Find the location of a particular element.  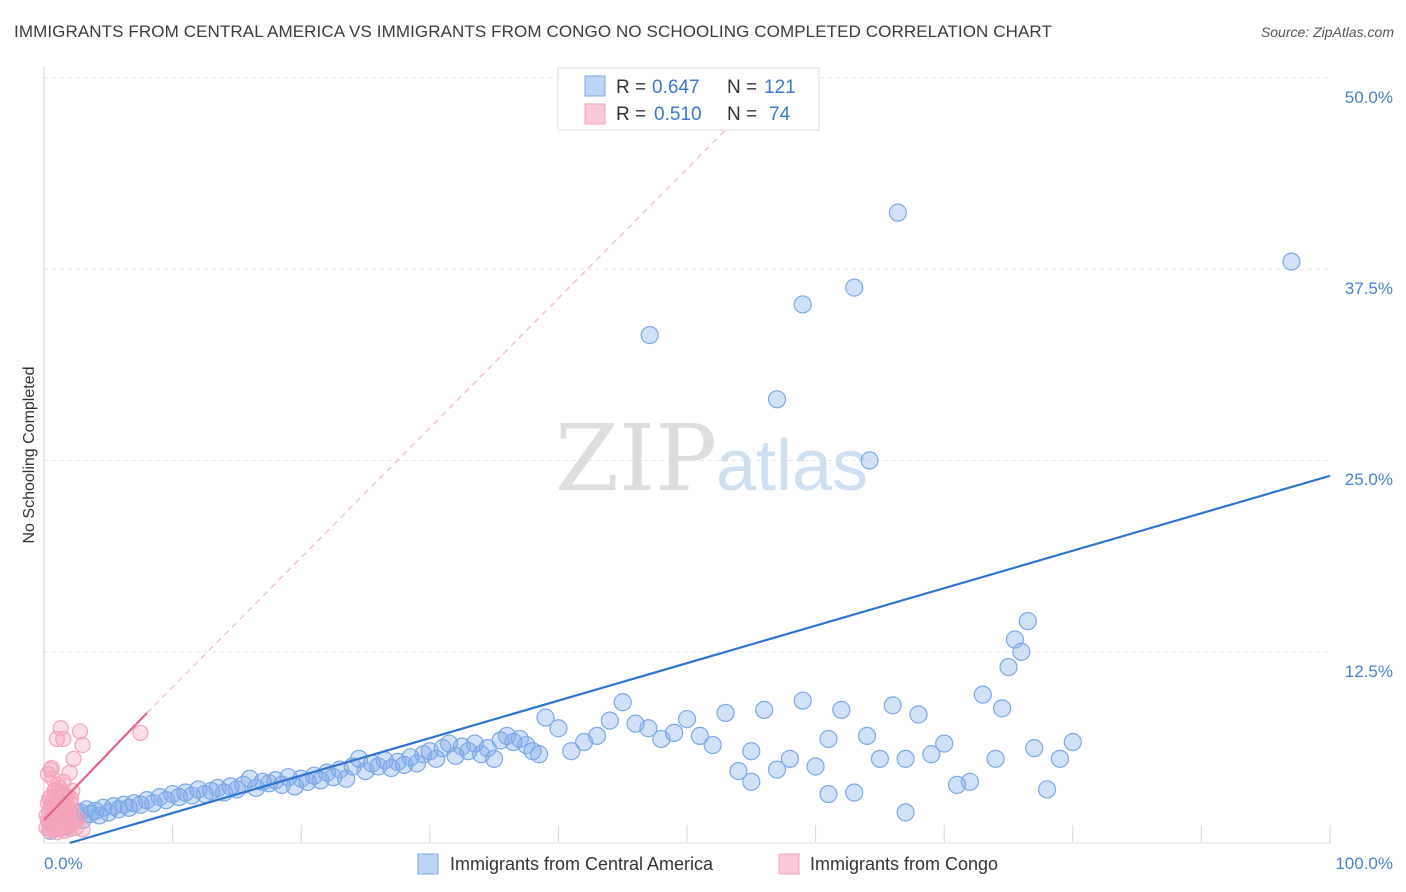

legend-r-value: 0.647 is located at coordinates (676, 87).